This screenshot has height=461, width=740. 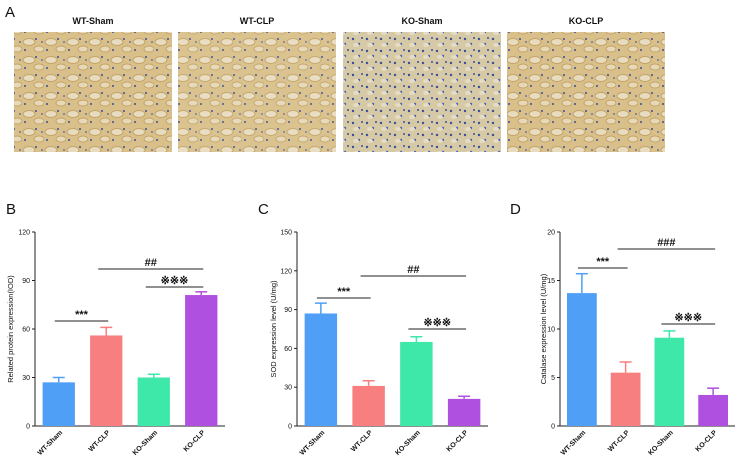 What do you see at coordinates (10, 329) in the screenshot?
I see `y-axis-label: Related protein expression(IOD)` at bounding box center [10, 329].